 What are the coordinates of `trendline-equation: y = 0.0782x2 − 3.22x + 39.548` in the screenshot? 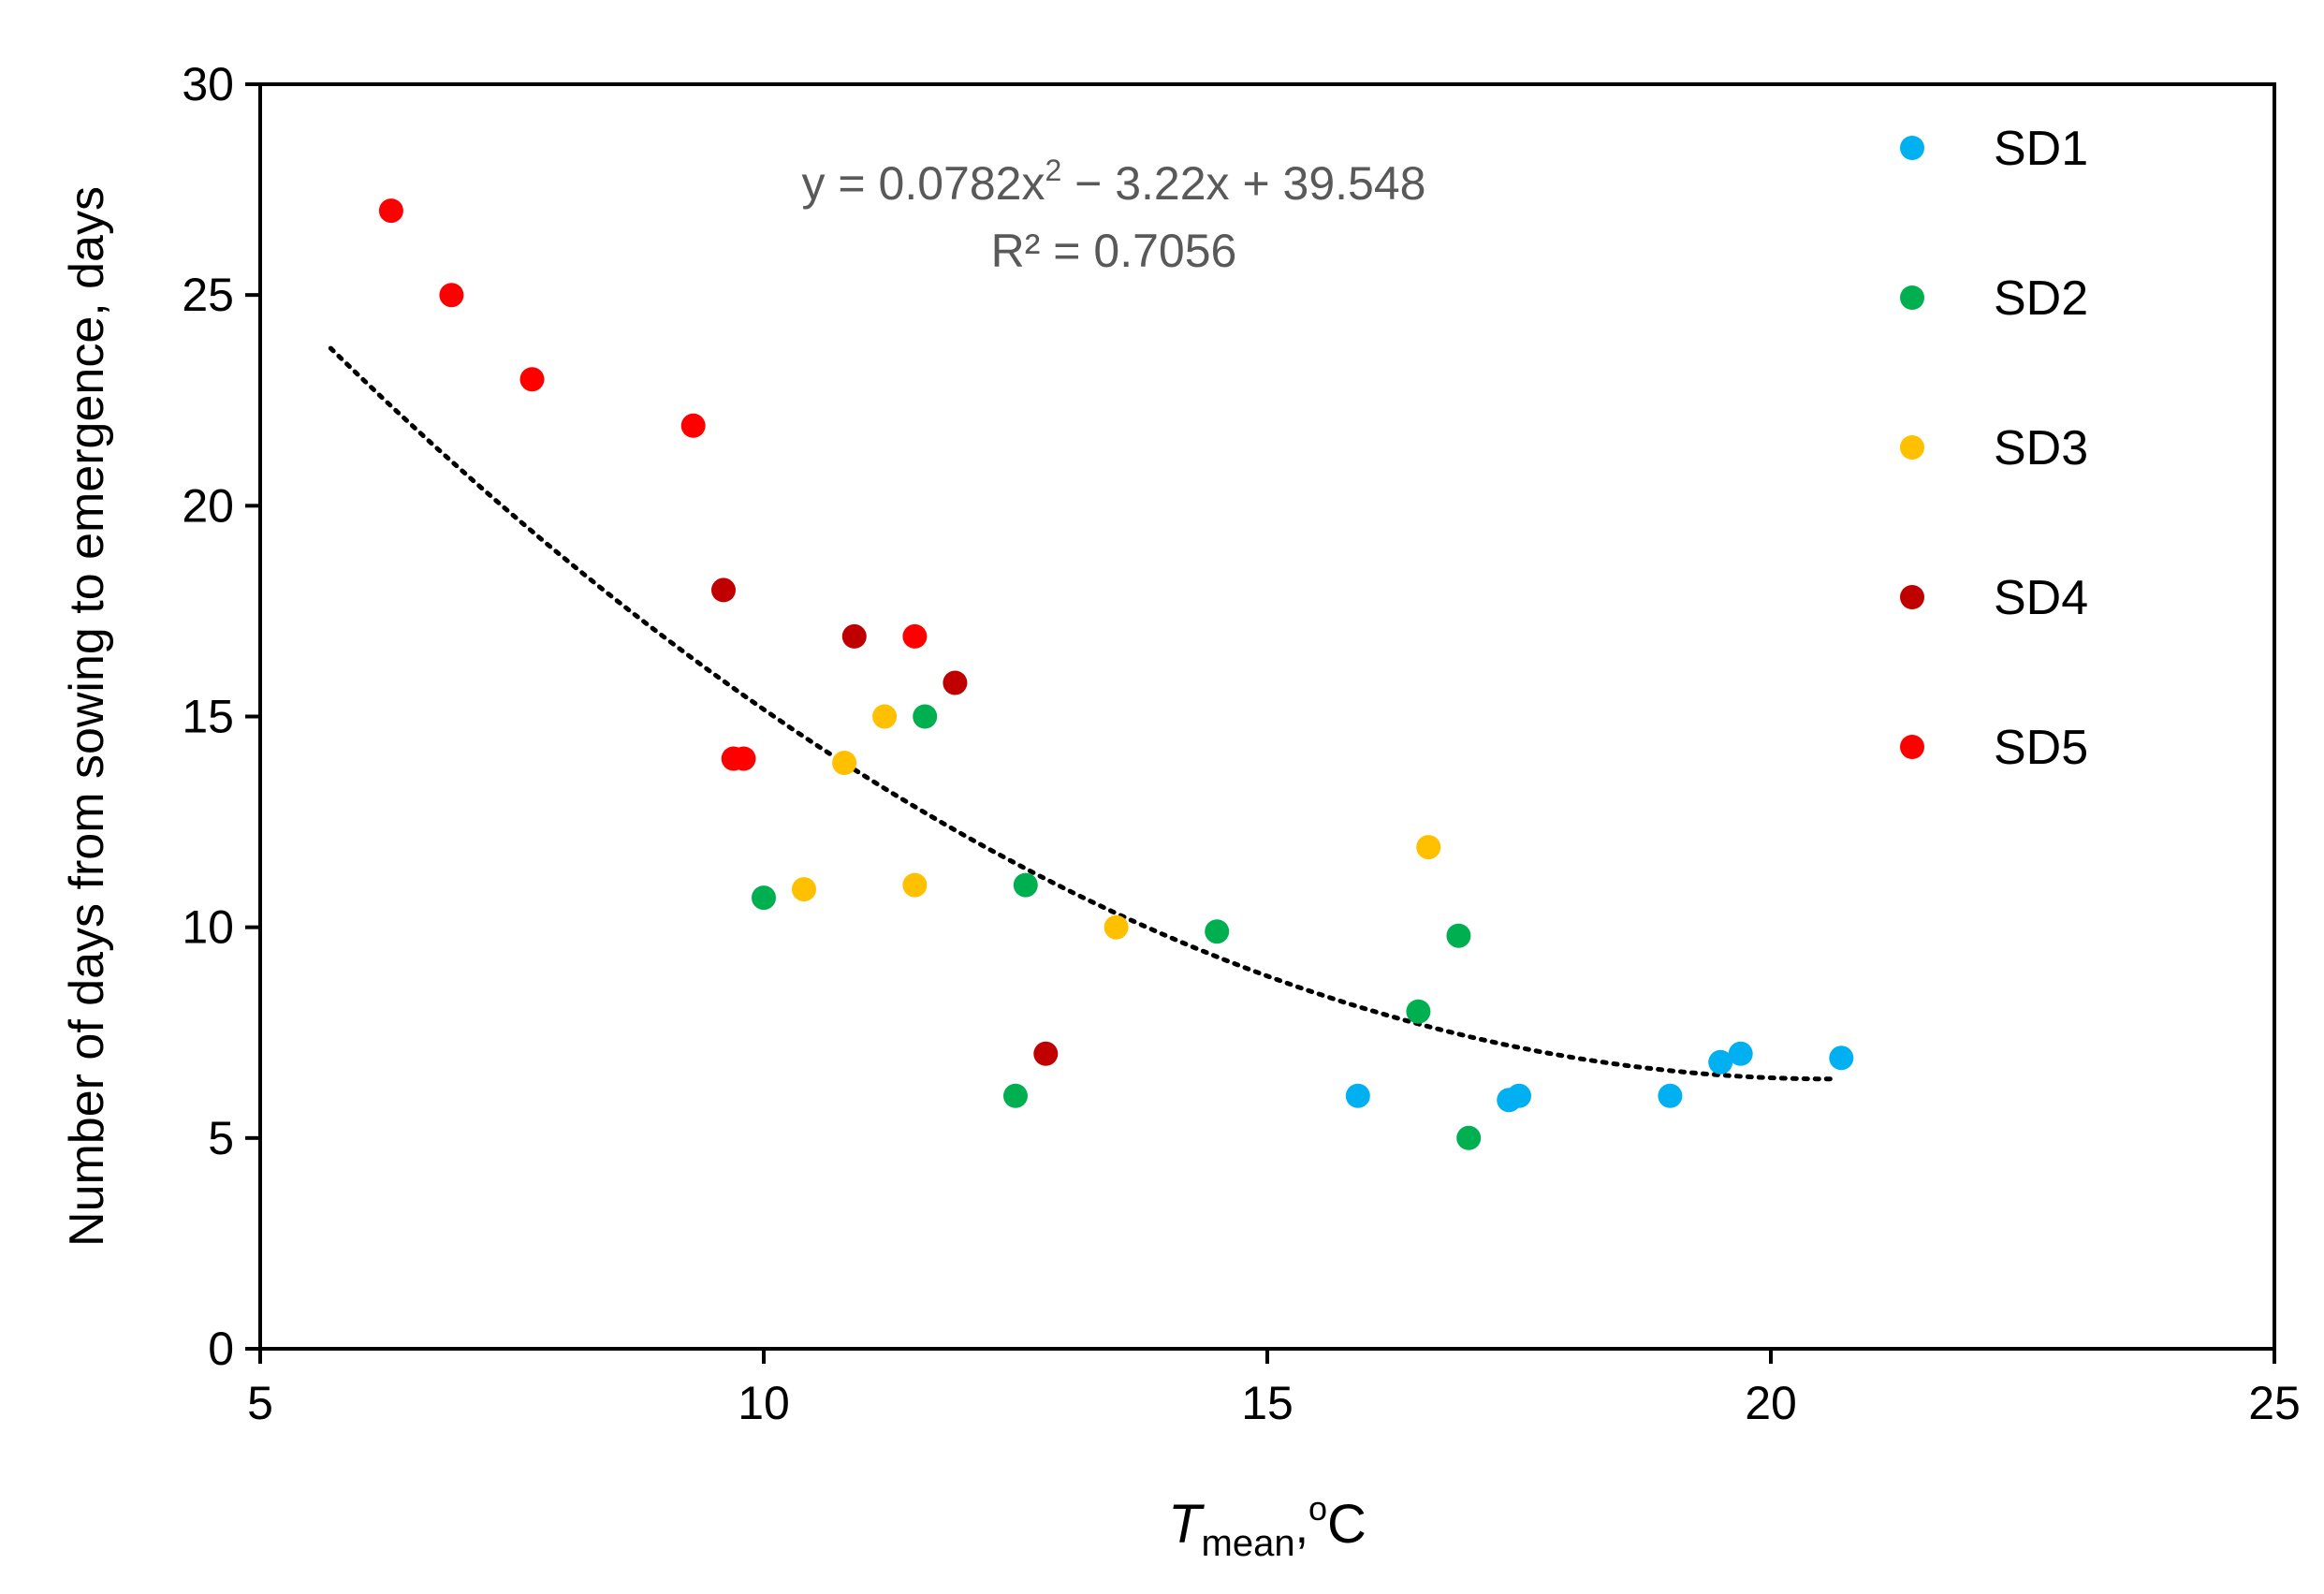 It's located at (1114, 182).